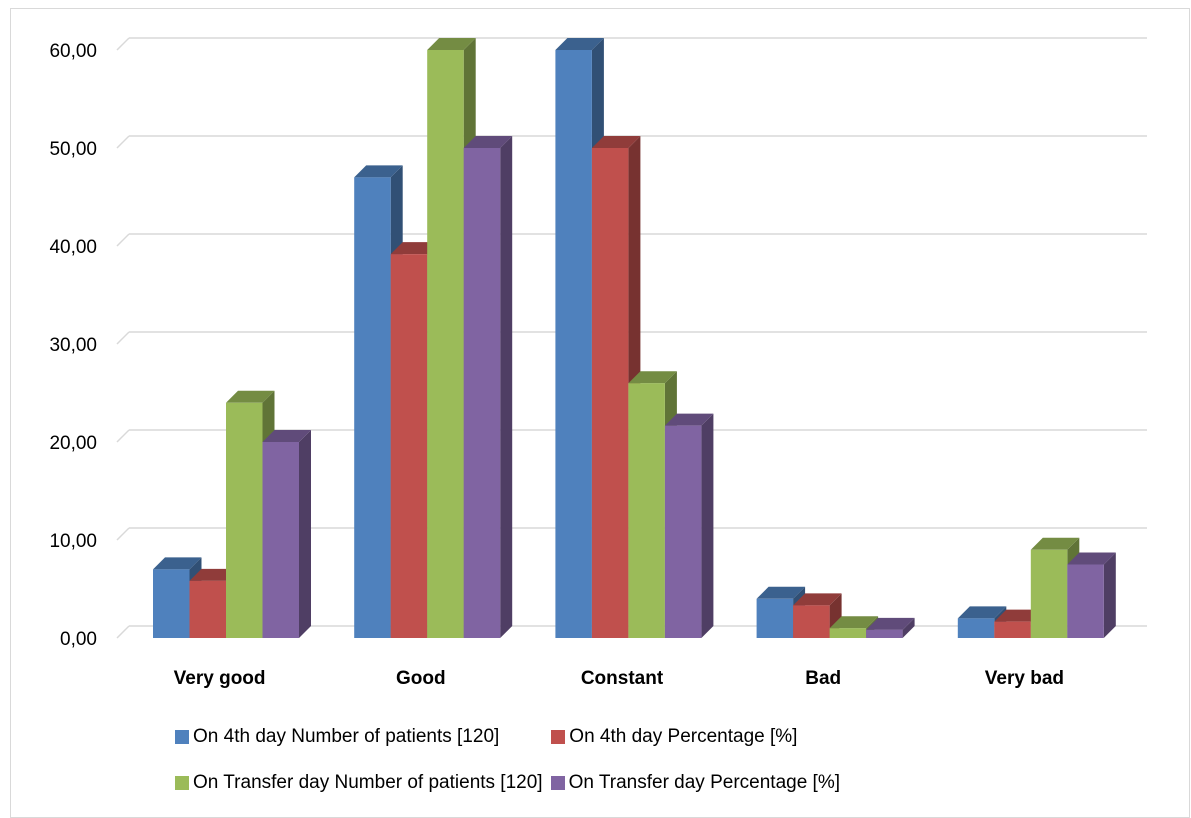 The height and width of the screenshot is (818, 1191). What do you see at coordinates (73, 247) in the screenshot?
I see `y-tick-label: 40,00` at bounding box center [73, 247].